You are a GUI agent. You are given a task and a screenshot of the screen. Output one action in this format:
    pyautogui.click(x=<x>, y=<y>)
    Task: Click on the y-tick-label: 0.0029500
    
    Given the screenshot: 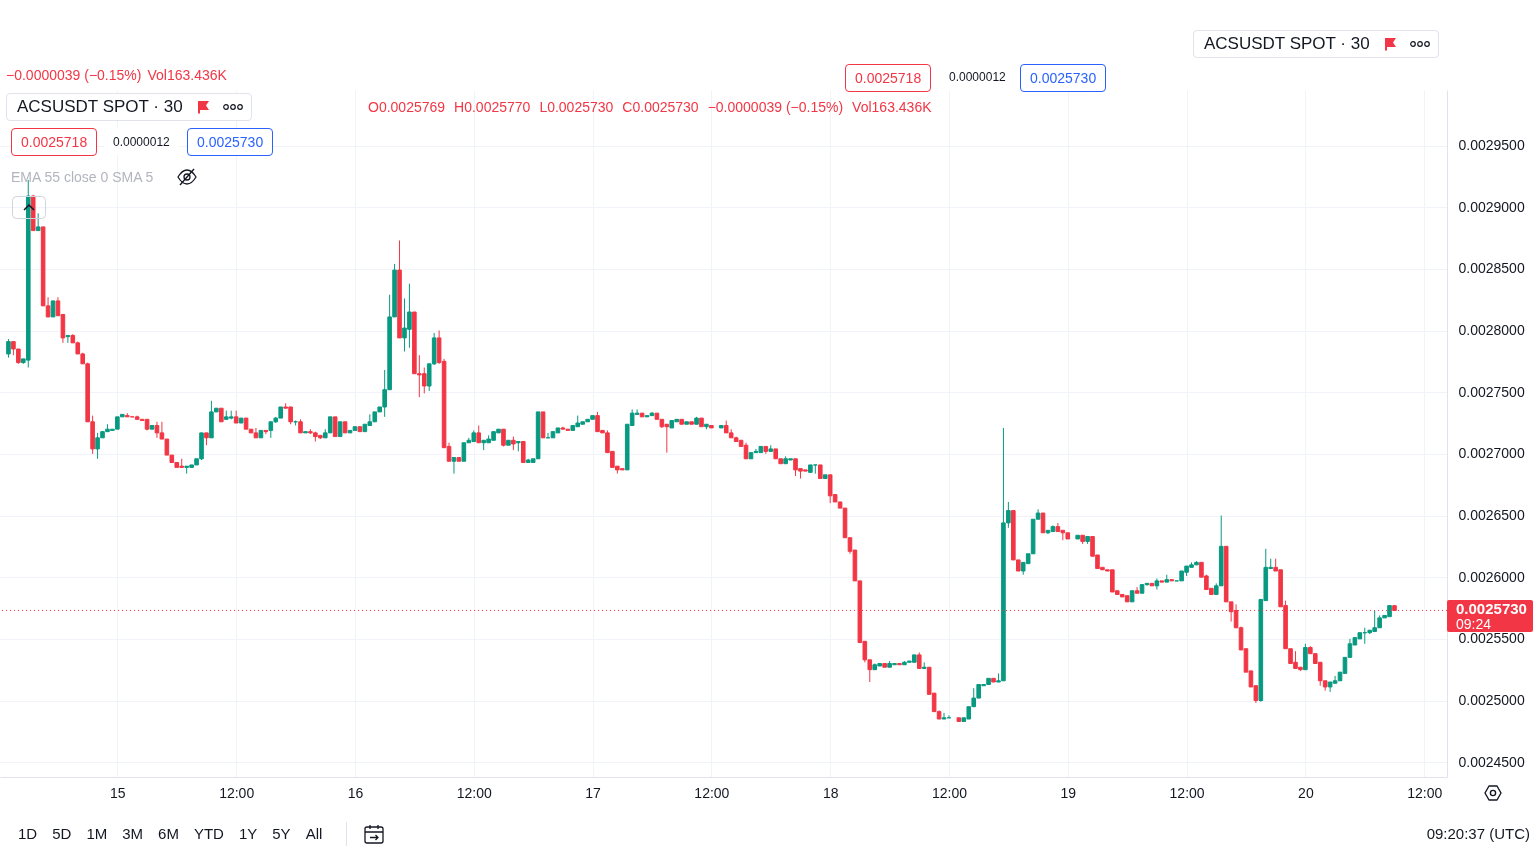 What is the action you would take?
    pyautogui.click(x=1491, y=145)
    